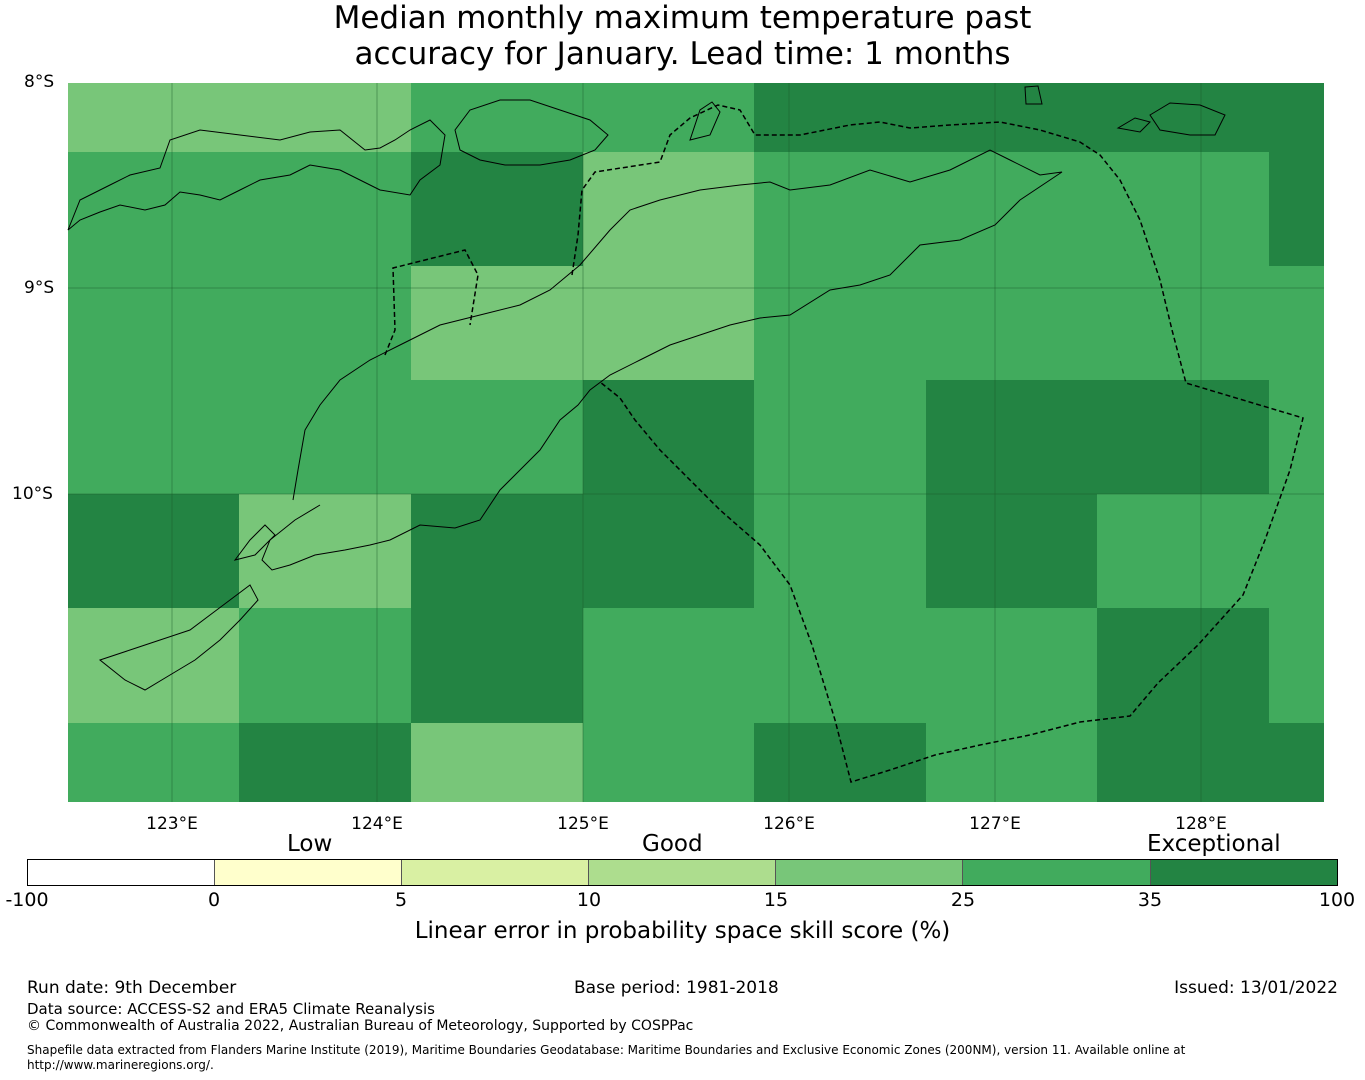 This screenshot has width=1365, height=1080. What do you see at coordinates (589, 900) in the screenshot?
I see `colorbar-tick: 10` at bounding box center [589, 900].